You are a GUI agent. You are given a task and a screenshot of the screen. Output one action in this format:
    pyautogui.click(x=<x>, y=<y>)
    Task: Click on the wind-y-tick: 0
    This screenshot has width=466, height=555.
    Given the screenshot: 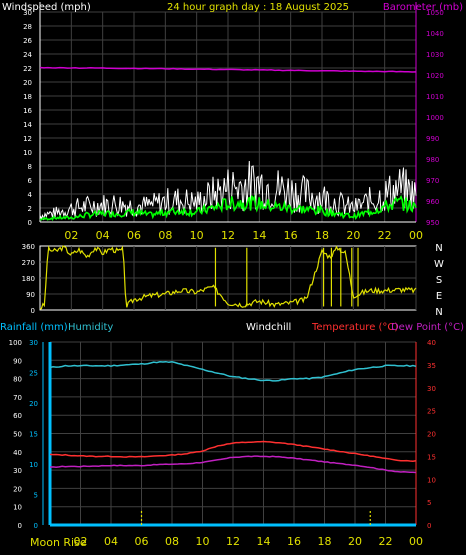 What is the action you would take?
    pyautogui.click(x=30, y=223)
    